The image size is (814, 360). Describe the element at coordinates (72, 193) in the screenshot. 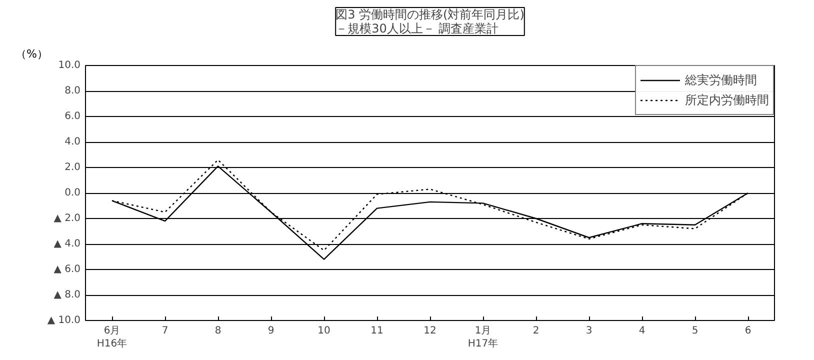

I see `y-tick-label: 0.0` at that location.